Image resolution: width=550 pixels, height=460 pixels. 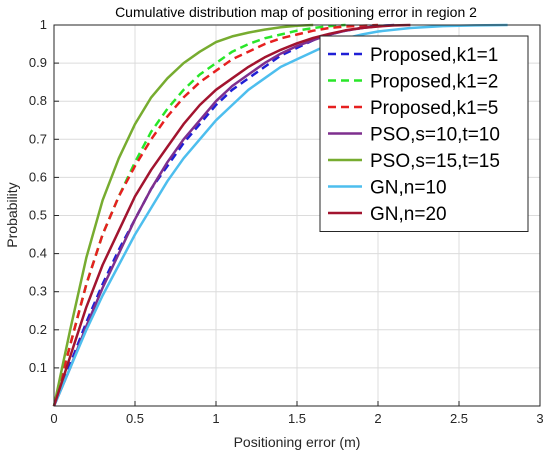 I want to click on legend-label-6: GN,n=20, so click(x=408, y=214).